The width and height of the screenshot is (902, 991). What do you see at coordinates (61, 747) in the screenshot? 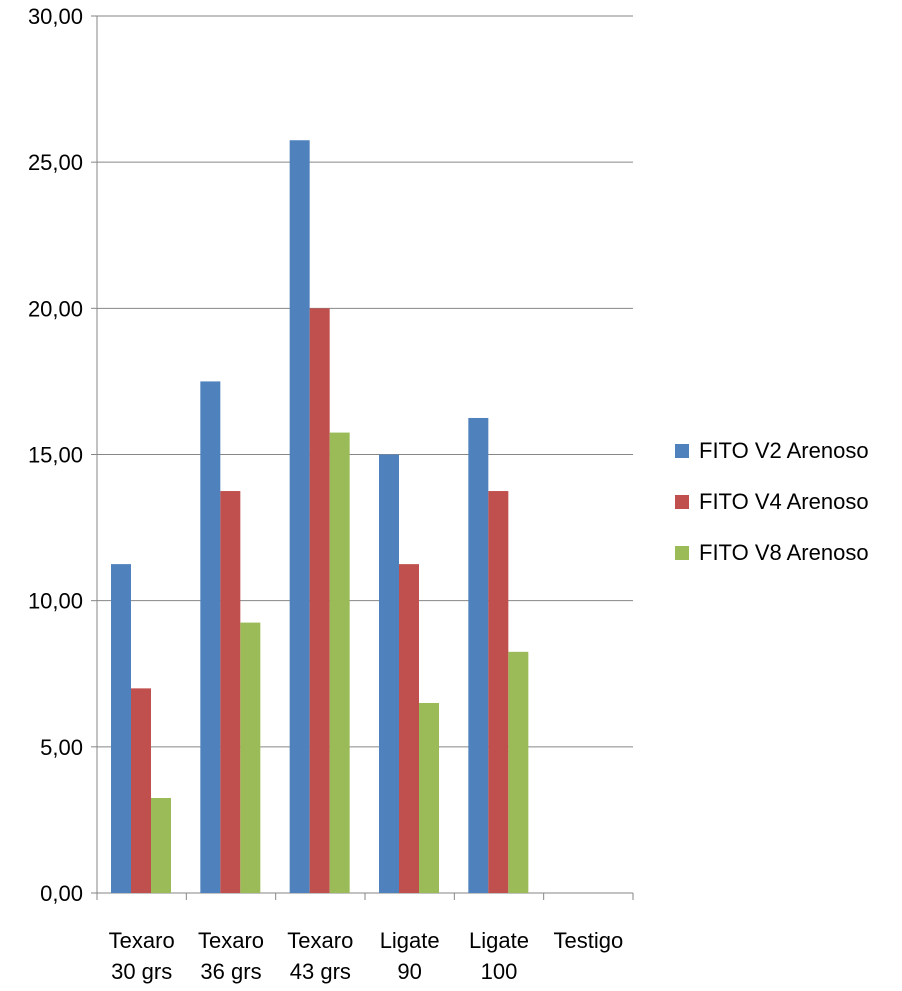
I see `y-tick-label: 5,00` at bounding box center [61, 747].